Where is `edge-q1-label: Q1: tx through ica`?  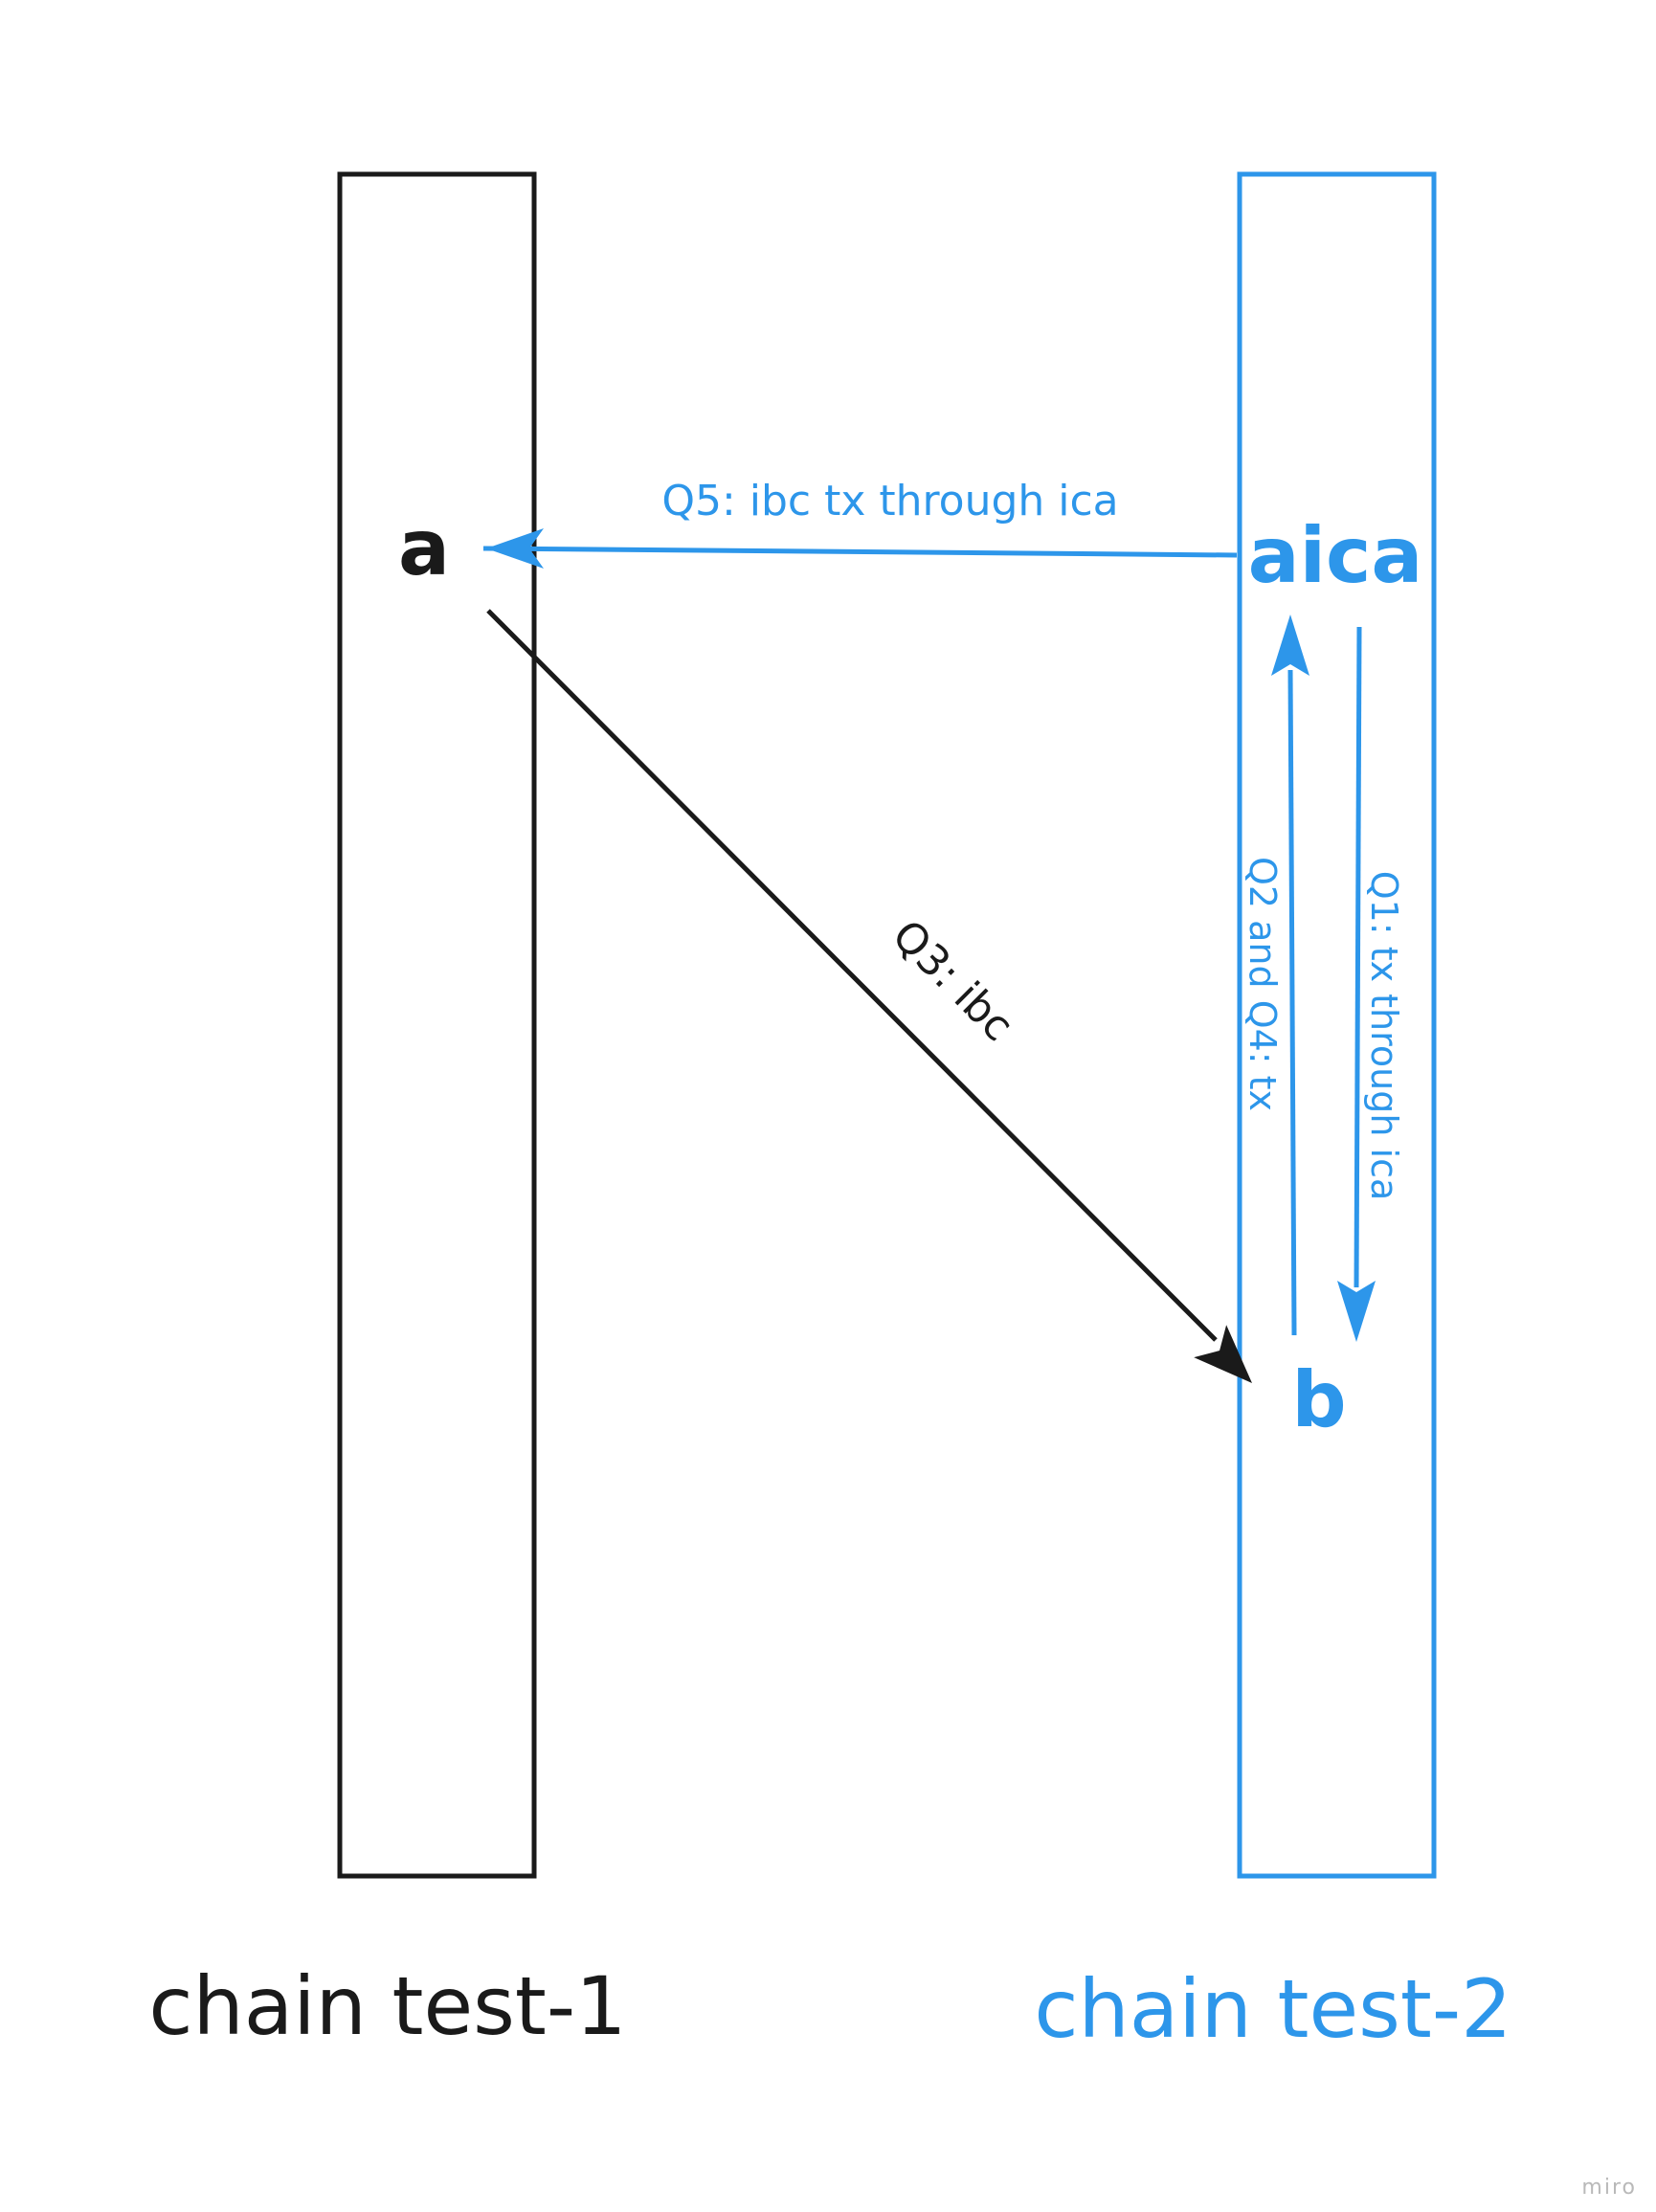
edge-q1-label: Q1: tx through ica is located at coordinates (1384, 1036).